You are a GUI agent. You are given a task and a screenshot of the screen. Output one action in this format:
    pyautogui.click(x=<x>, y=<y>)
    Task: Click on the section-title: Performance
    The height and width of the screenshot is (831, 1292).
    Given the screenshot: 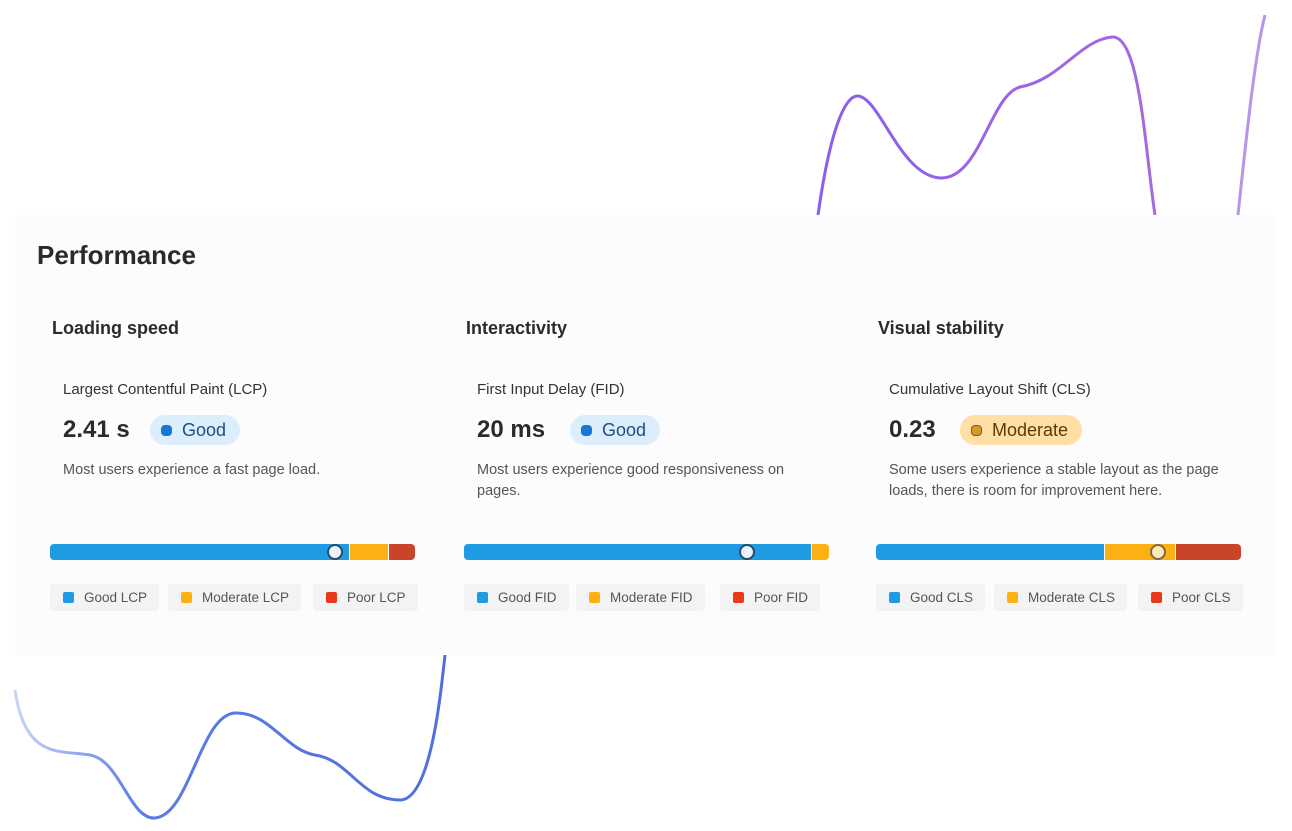 What is the action you would take?
    pyautogui.click(x=116, y=255)
    